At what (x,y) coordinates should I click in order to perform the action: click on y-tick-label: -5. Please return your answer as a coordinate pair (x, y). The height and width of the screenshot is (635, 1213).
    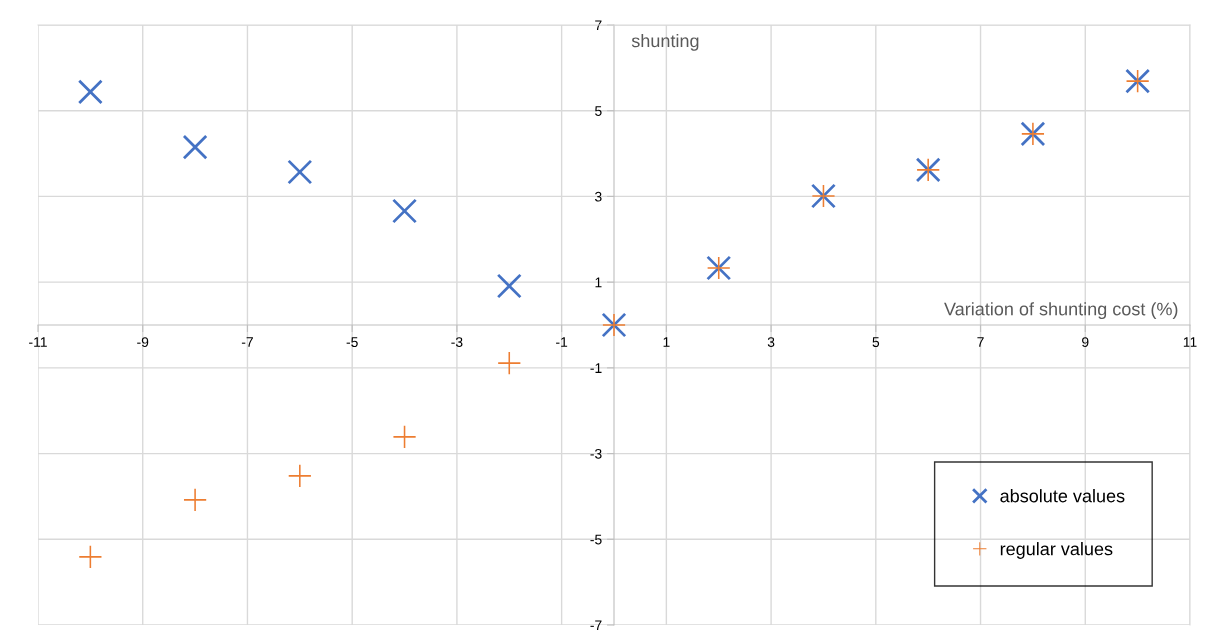
    Looking at the image, I should click on (596, 539).